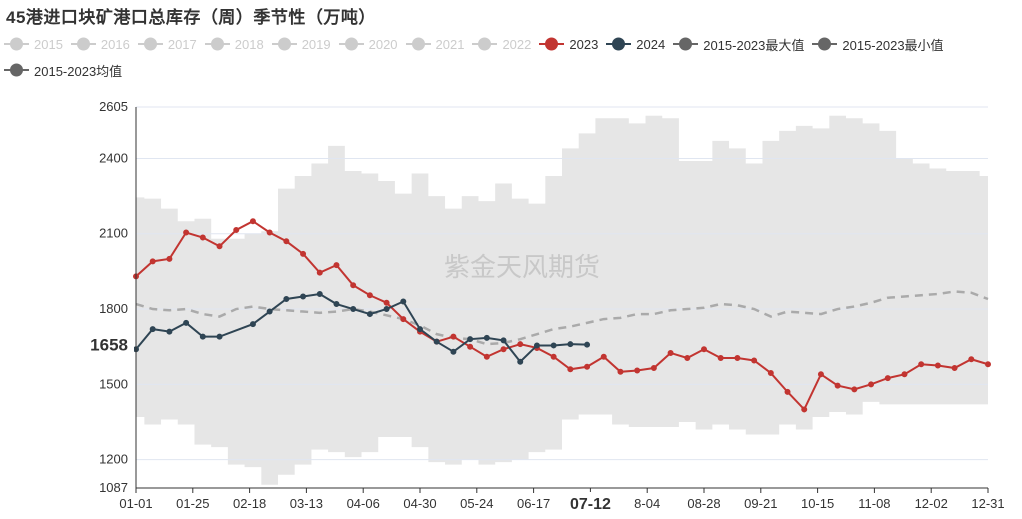 This screenshot has height=519, width=1022. What do you see at coordinates (113, 308) in the screenshot?
I see `y-tick-label: 1800` at bounding box center [113, 308].